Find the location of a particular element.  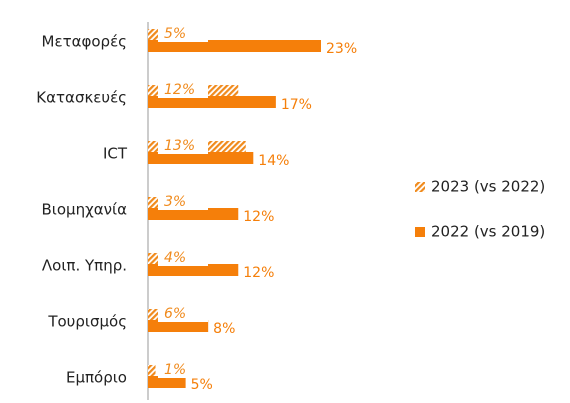

value-label: 17% is located at coordinates (296, 105).